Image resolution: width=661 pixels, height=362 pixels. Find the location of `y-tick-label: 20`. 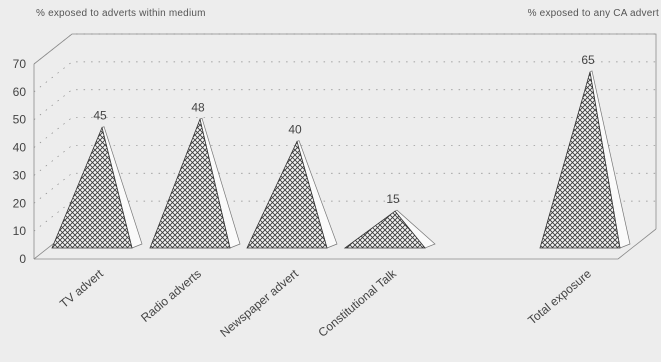

y-tick-label: 20 is located at coordinates (20, 203).